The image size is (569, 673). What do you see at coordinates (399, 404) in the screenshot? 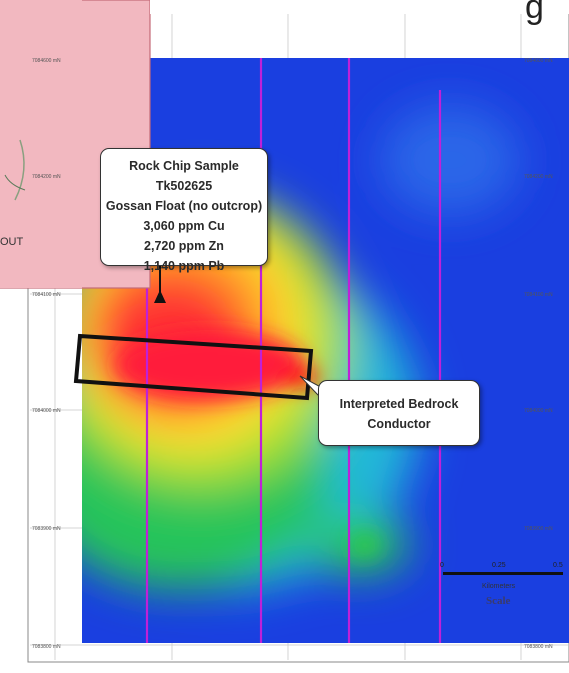
I see `callout-line: Interpreted Bedrock` at bounding box center [399, 404].